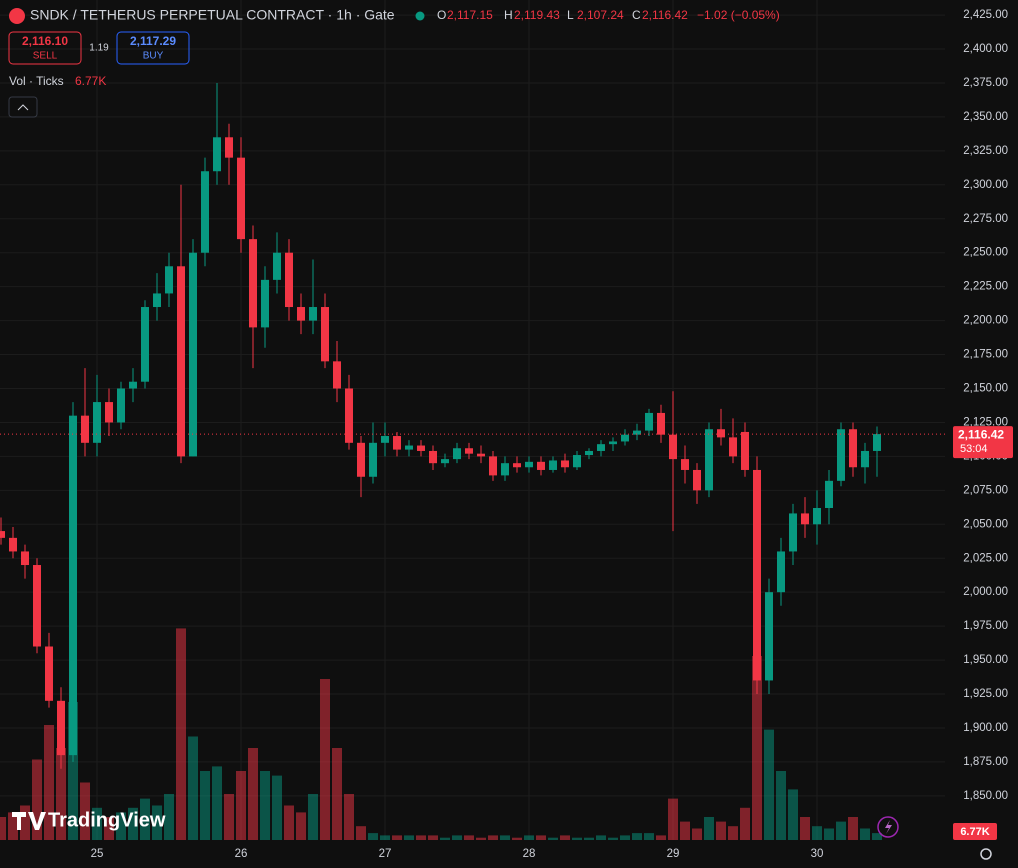 The width and height of the screenshot is (1018, 868). I want to click on volume-indicator-label: Vol · Ticks, so click(36, 81).